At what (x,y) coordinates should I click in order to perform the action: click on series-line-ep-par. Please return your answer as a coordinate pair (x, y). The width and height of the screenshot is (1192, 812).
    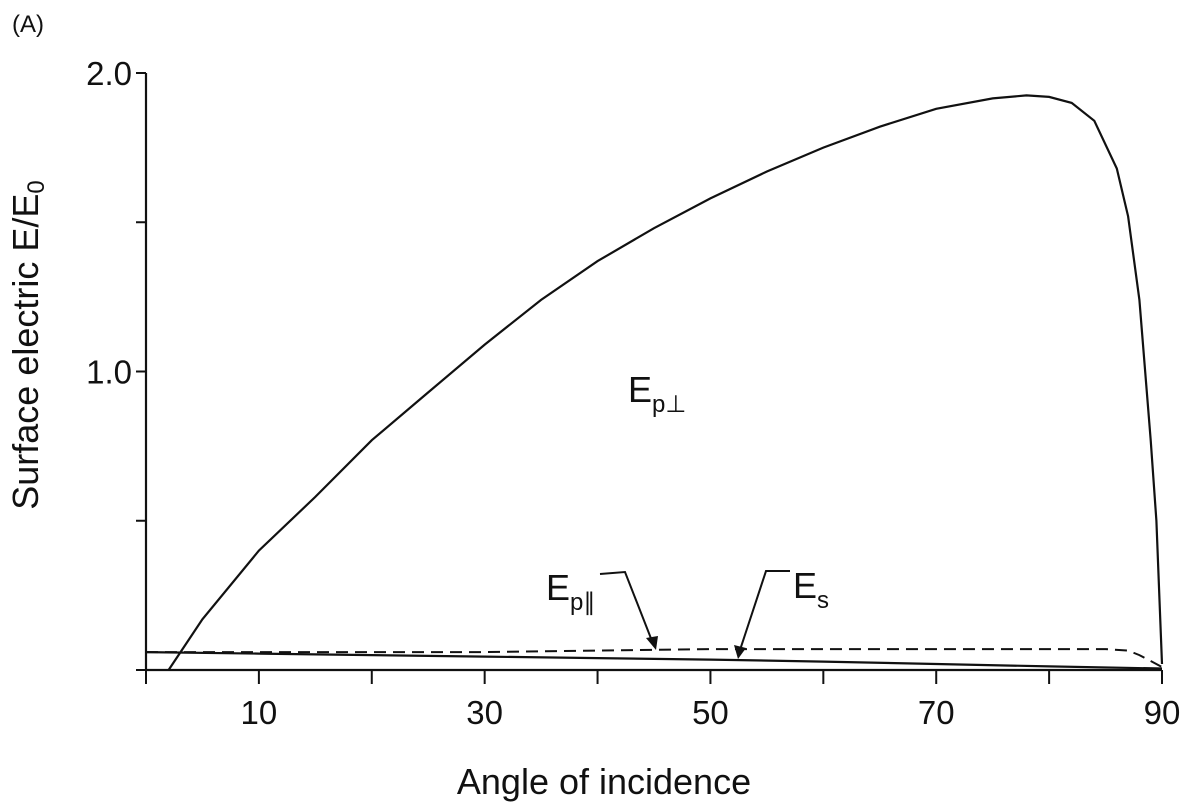
    Looking at the image, I should click on (654, 658).